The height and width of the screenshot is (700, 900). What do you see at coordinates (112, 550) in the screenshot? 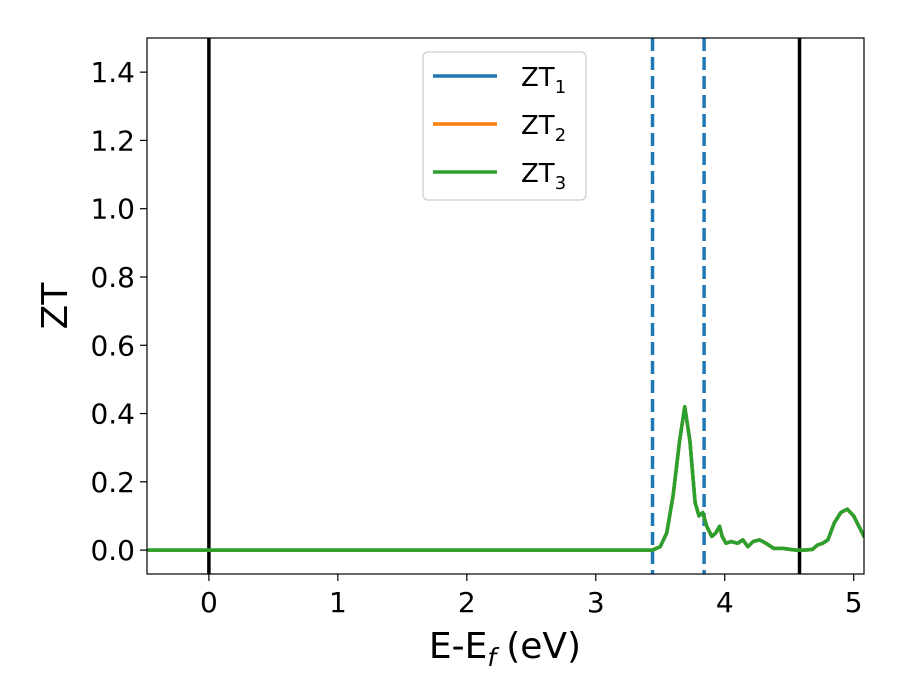
I see `y-tick-label: 0.0` at bounding box center [112, 550].